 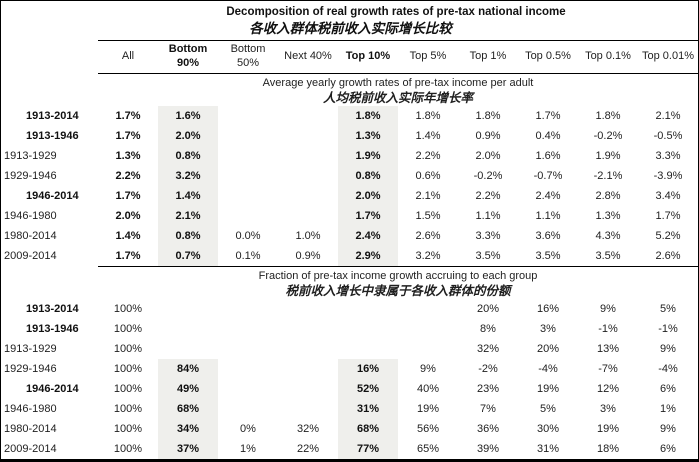 What do you see at coordinates (188, 369) in the screenshot?
I see `cell: 84%` at bounding box center [188, 369].